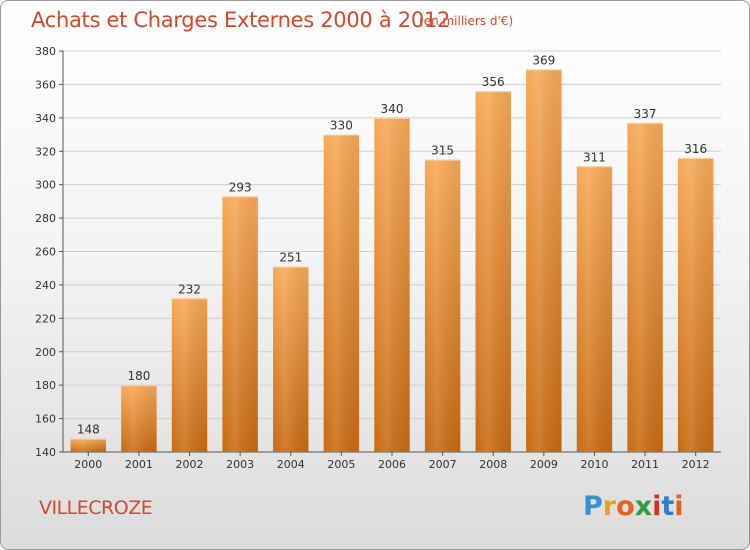 This screenshot has width=750, height=550. I want to click on y-tick-label: 280, so click(45, 218).